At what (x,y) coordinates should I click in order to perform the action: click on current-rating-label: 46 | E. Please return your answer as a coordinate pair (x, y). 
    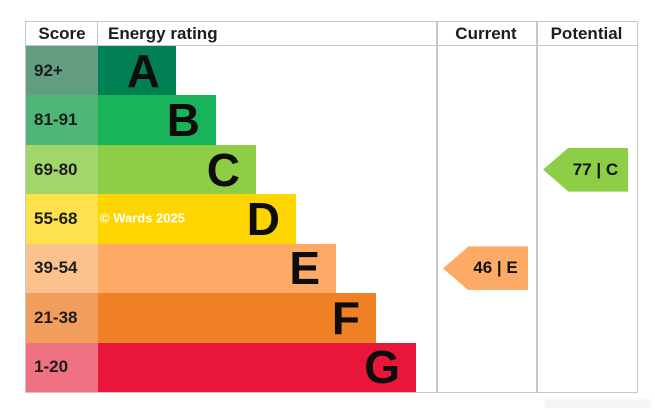
    Looking at the image, I should click on (495, 268).